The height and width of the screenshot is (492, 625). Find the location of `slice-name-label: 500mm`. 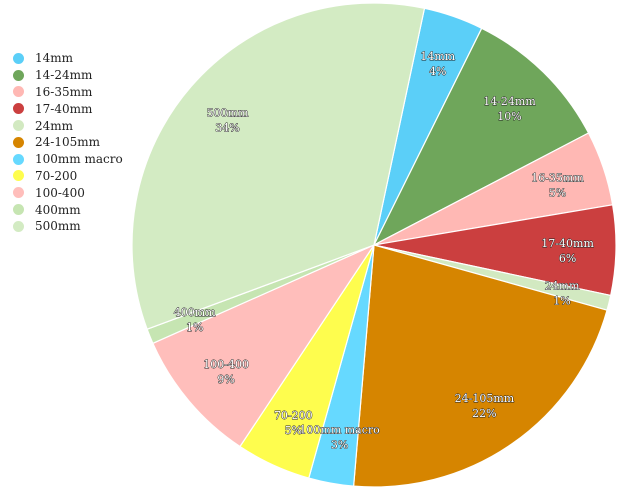

slice-name-label: 500mm is located at coordinates (228, 112).